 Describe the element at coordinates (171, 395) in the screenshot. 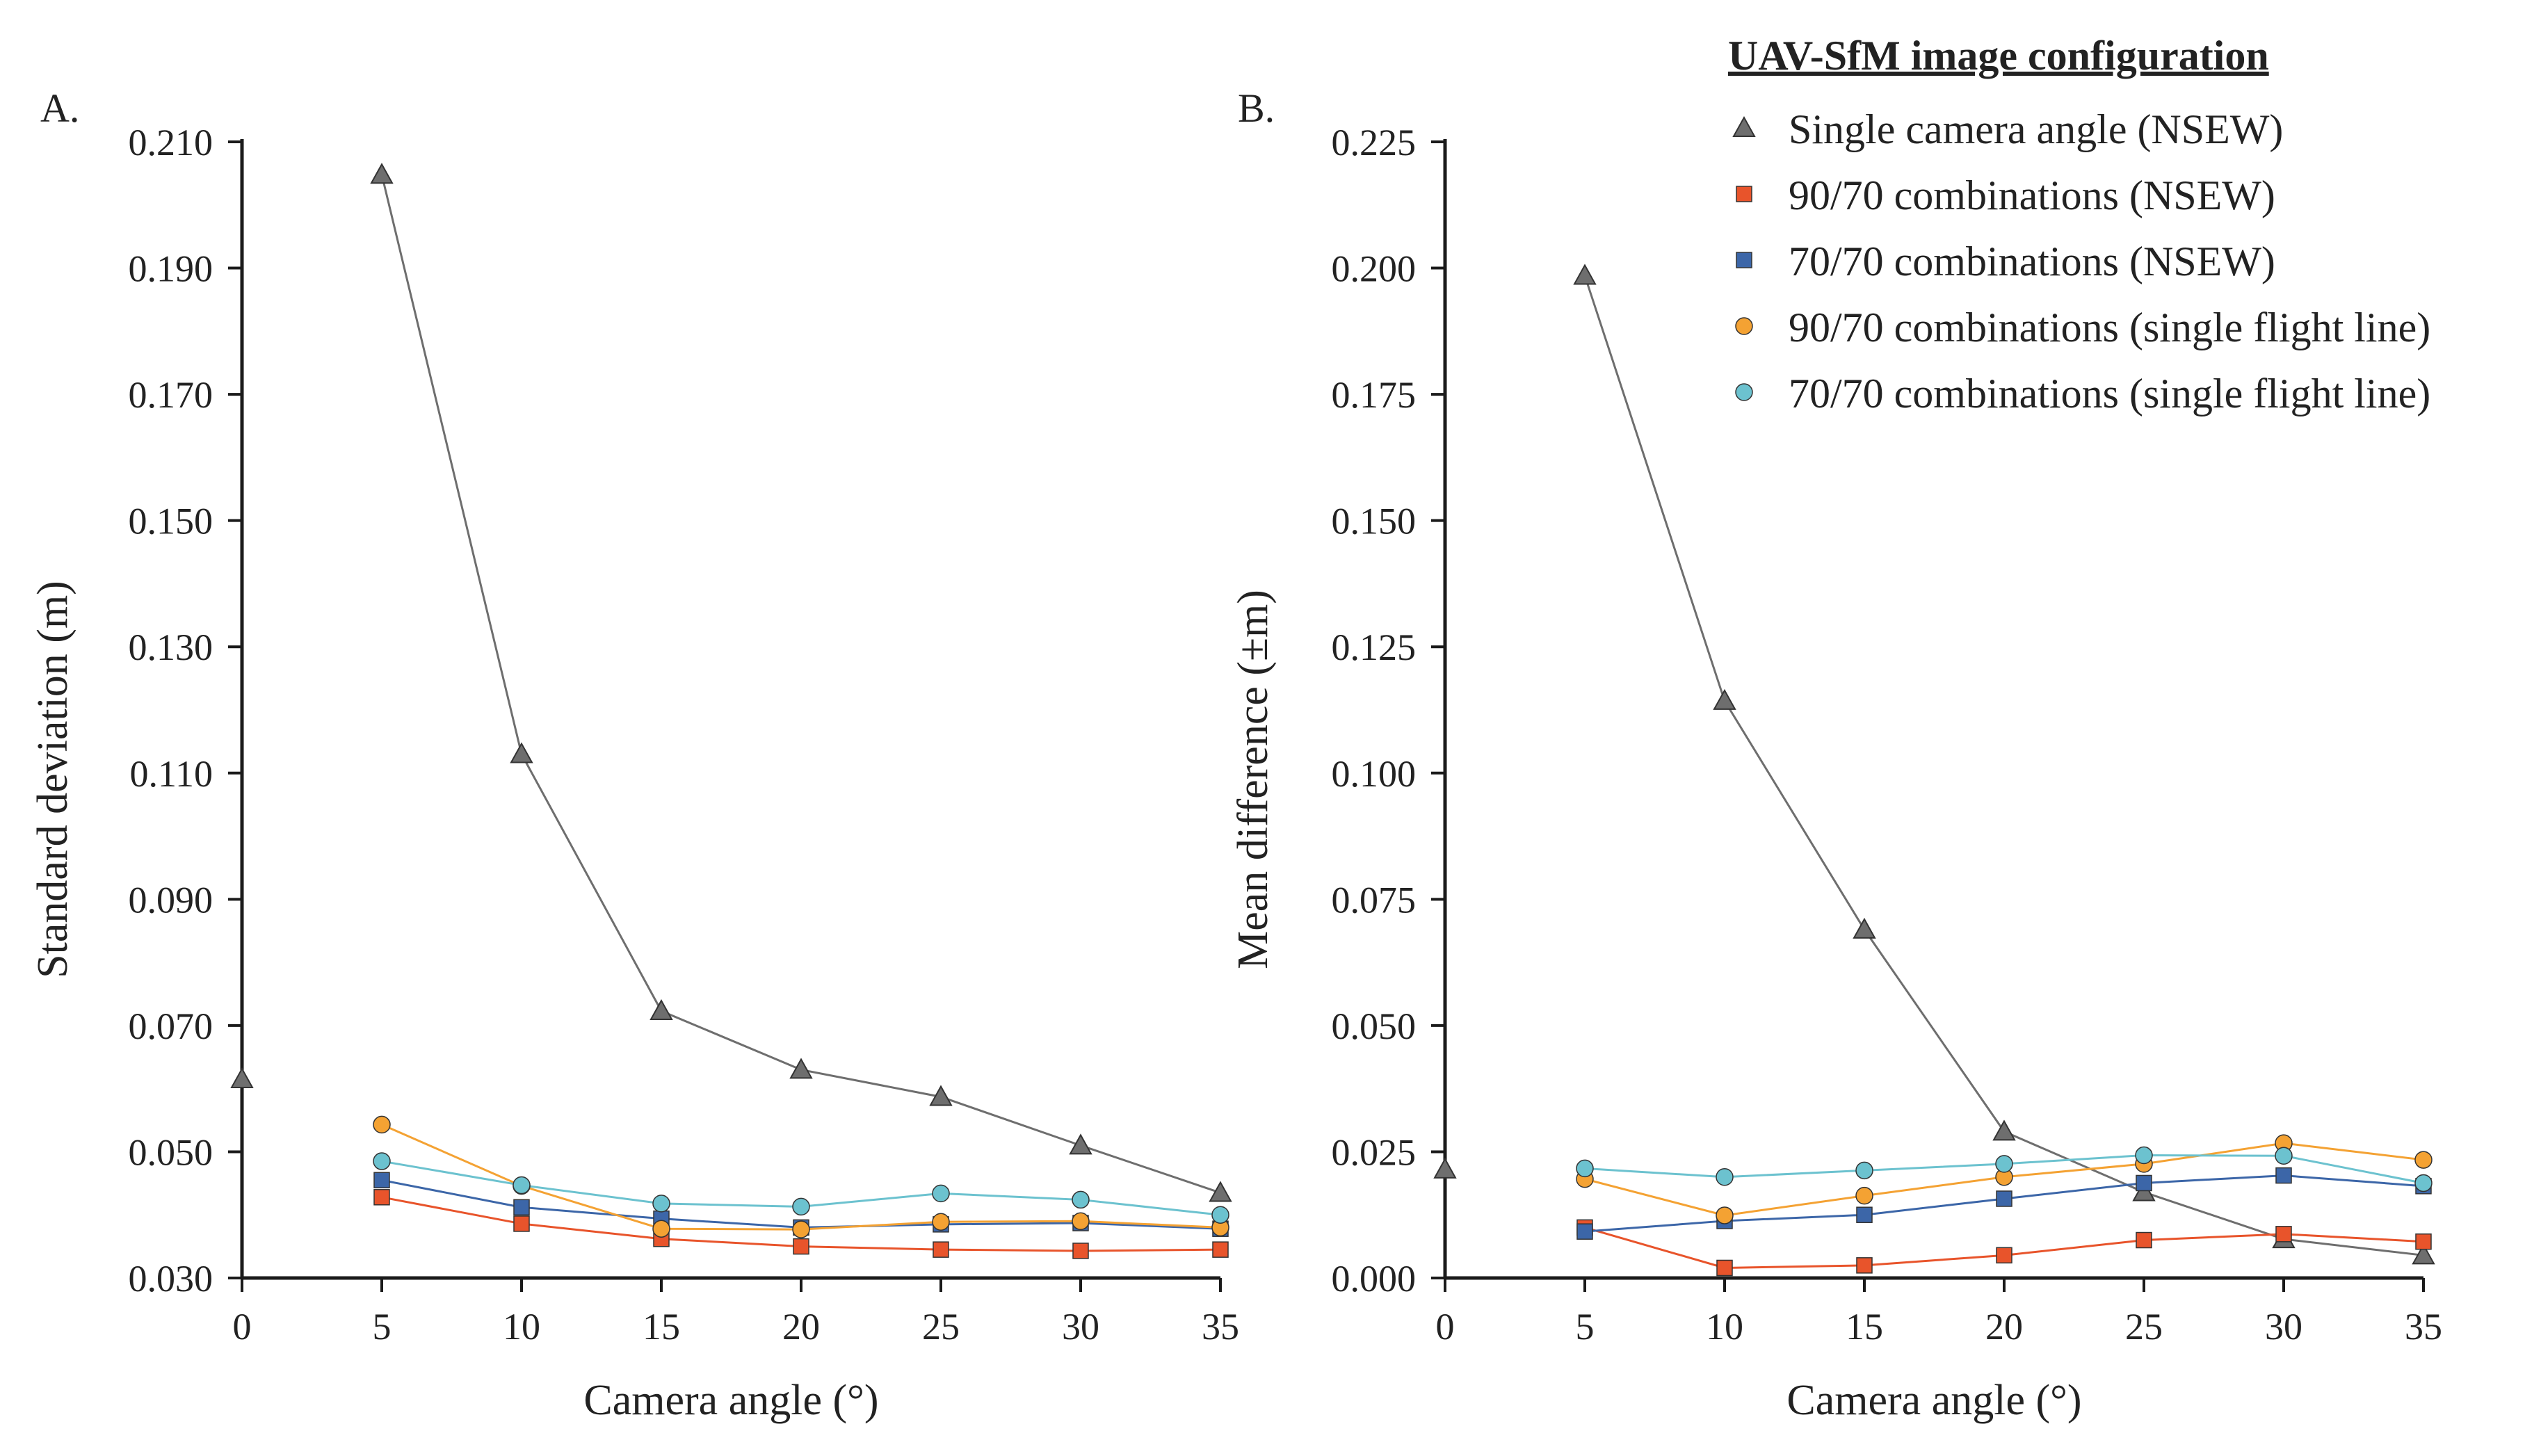

I see `y-tick-label-a: 0.170` at that location.